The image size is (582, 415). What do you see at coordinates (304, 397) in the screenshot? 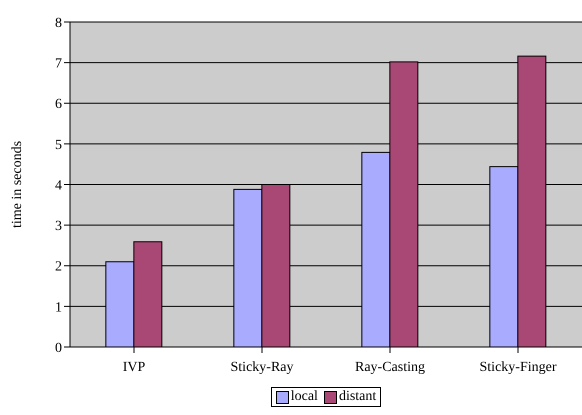
I see `legend-label: local` at bounding box center [304, 397].